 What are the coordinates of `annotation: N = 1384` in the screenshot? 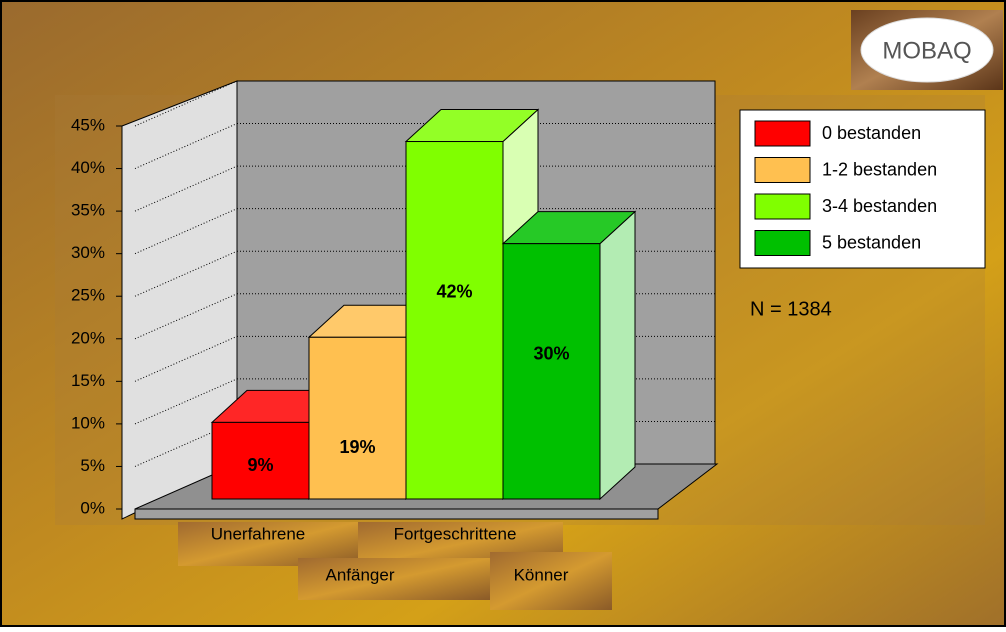 It's located at (791, 309).